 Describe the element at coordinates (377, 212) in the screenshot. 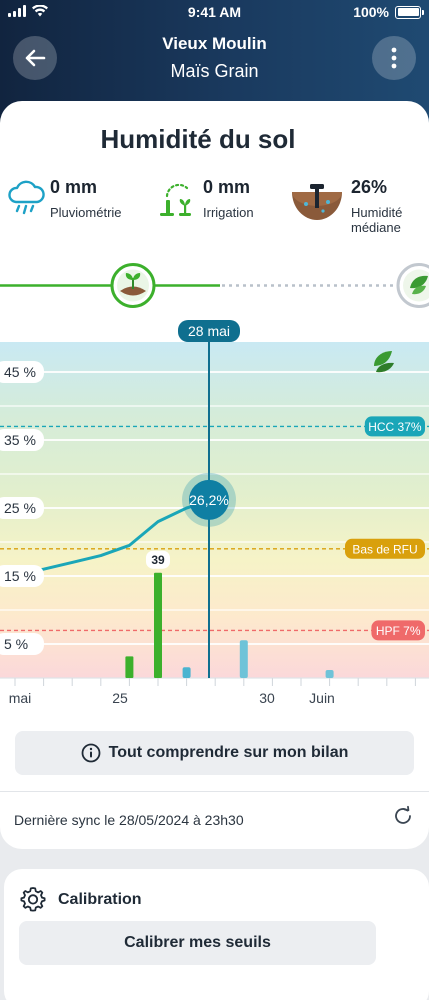

I see `median-humidity-label-line1: Humidité` at that location.